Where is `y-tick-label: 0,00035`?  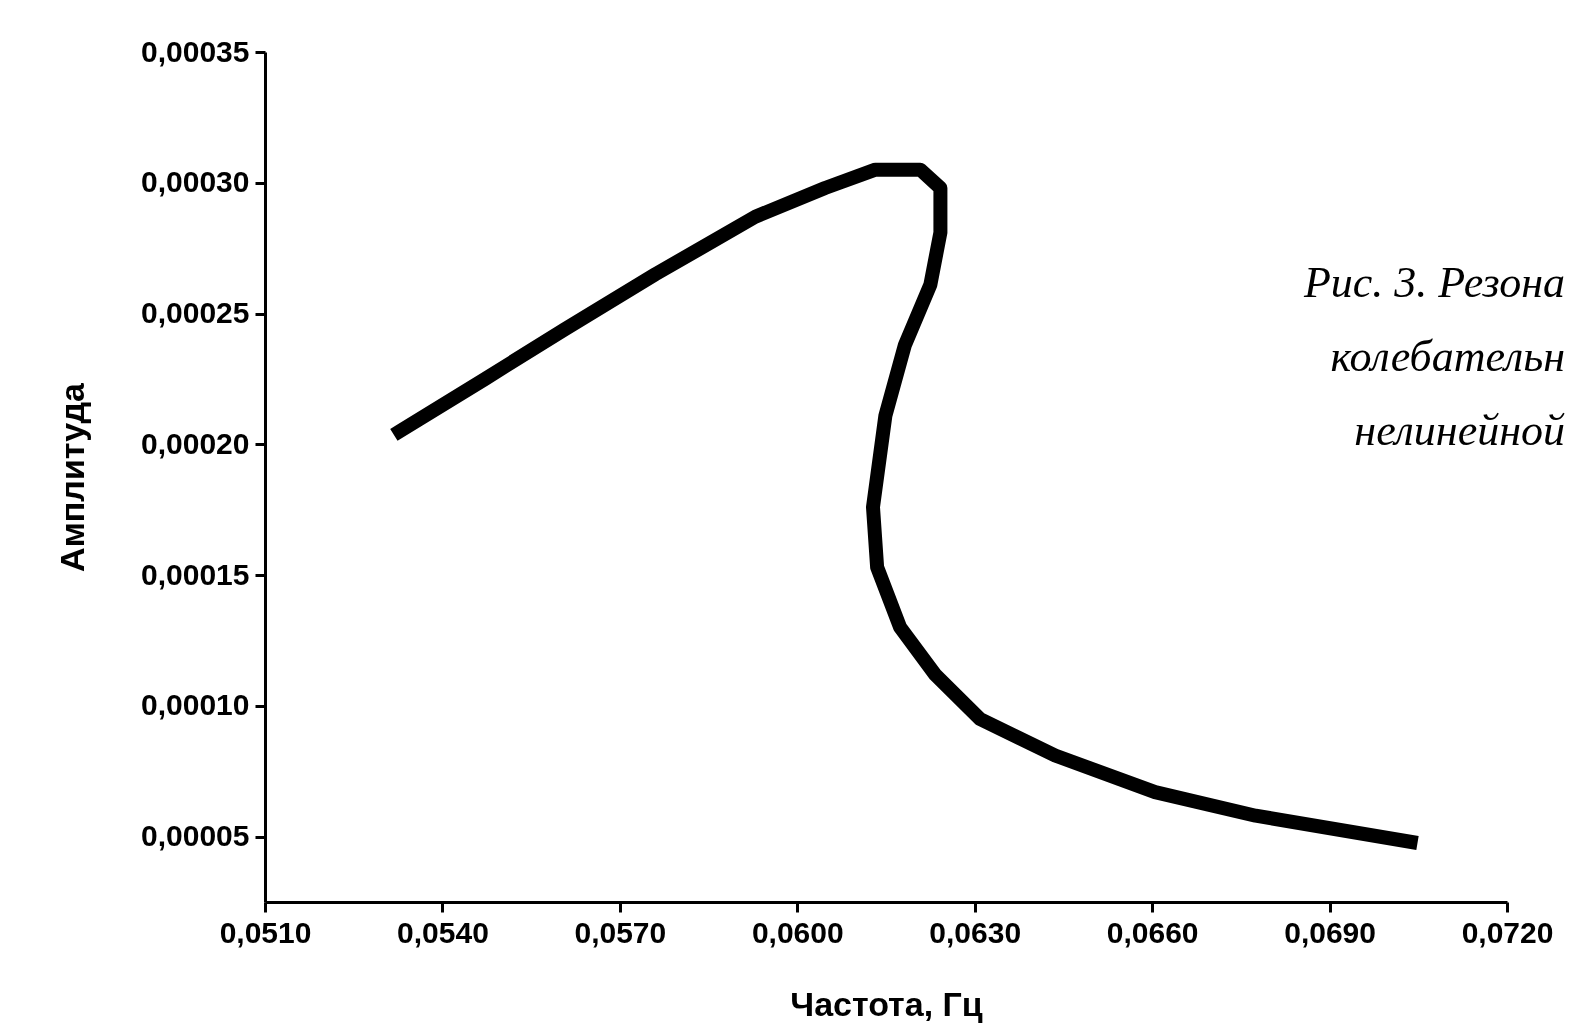
y-tick-label: 0,00035 is located at coordinates (195, 51).